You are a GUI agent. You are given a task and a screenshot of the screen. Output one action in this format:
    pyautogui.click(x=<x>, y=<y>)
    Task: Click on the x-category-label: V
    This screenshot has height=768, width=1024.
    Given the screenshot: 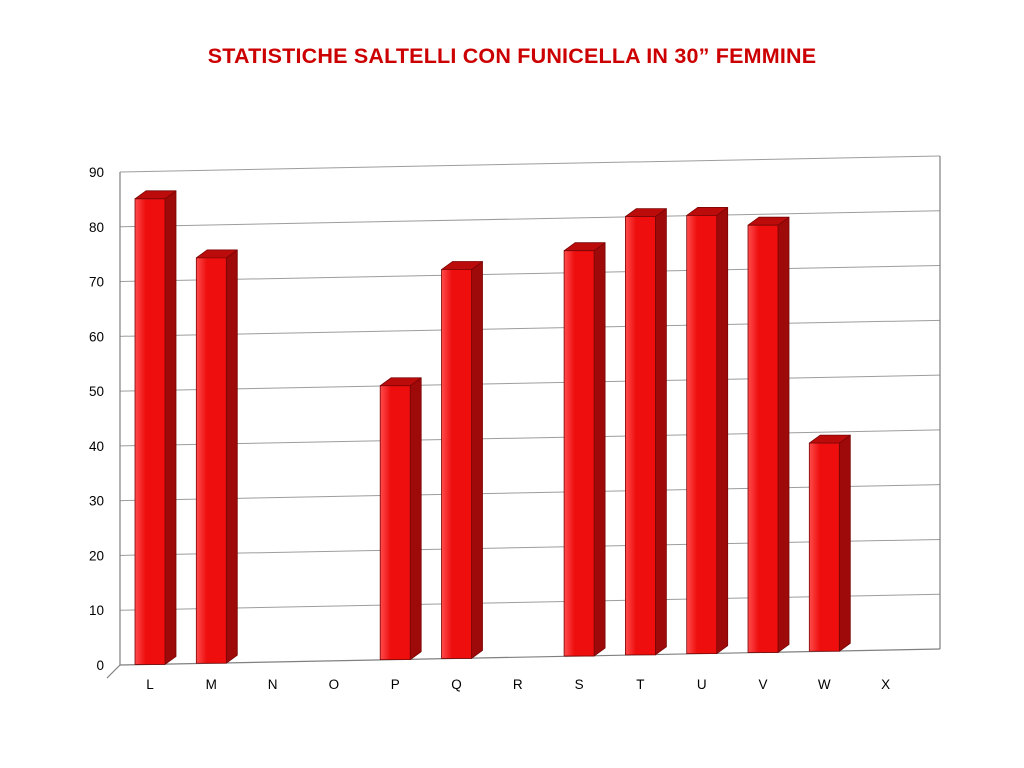 What is the action you would take?
    pyautogui.click(x=762, y=684)
    